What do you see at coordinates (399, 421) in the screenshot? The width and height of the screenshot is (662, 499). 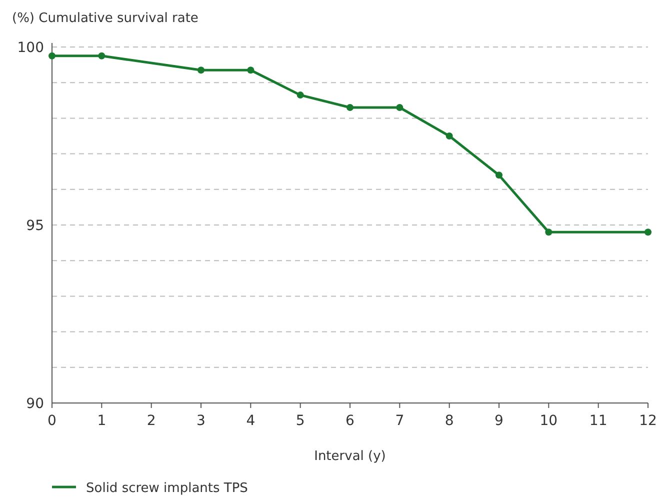 I see `x-tick-label: 7` at bounding box center [399, 421].